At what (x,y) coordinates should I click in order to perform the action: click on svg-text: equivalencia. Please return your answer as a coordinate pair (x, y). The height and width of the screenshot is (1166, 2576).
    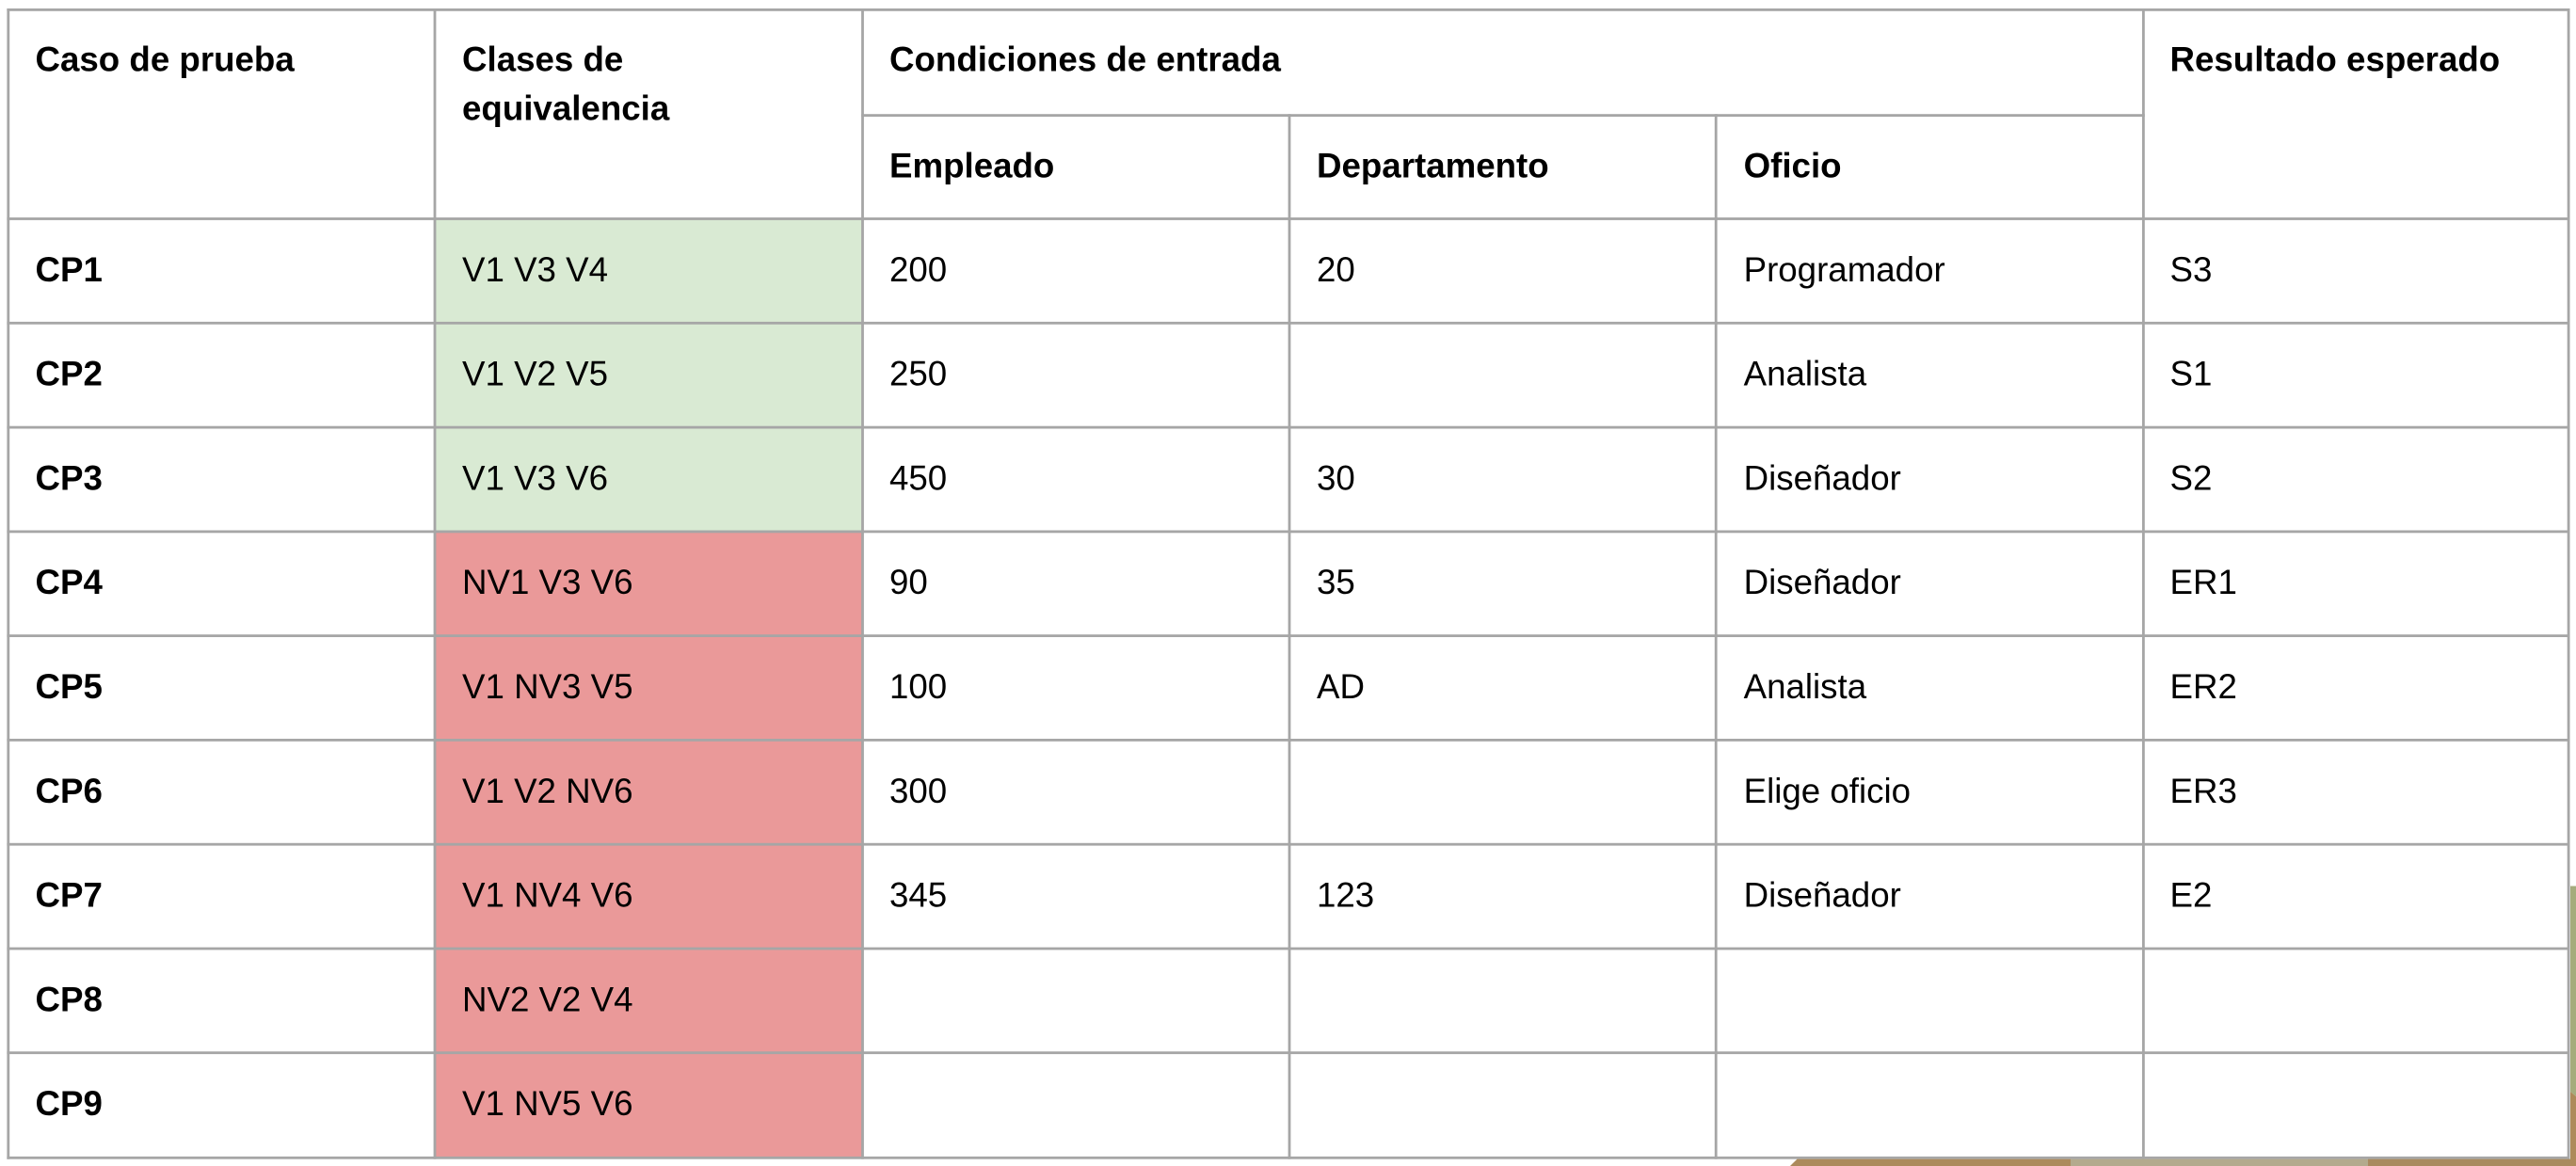
    Looking at the image, I should click on (566, 108).